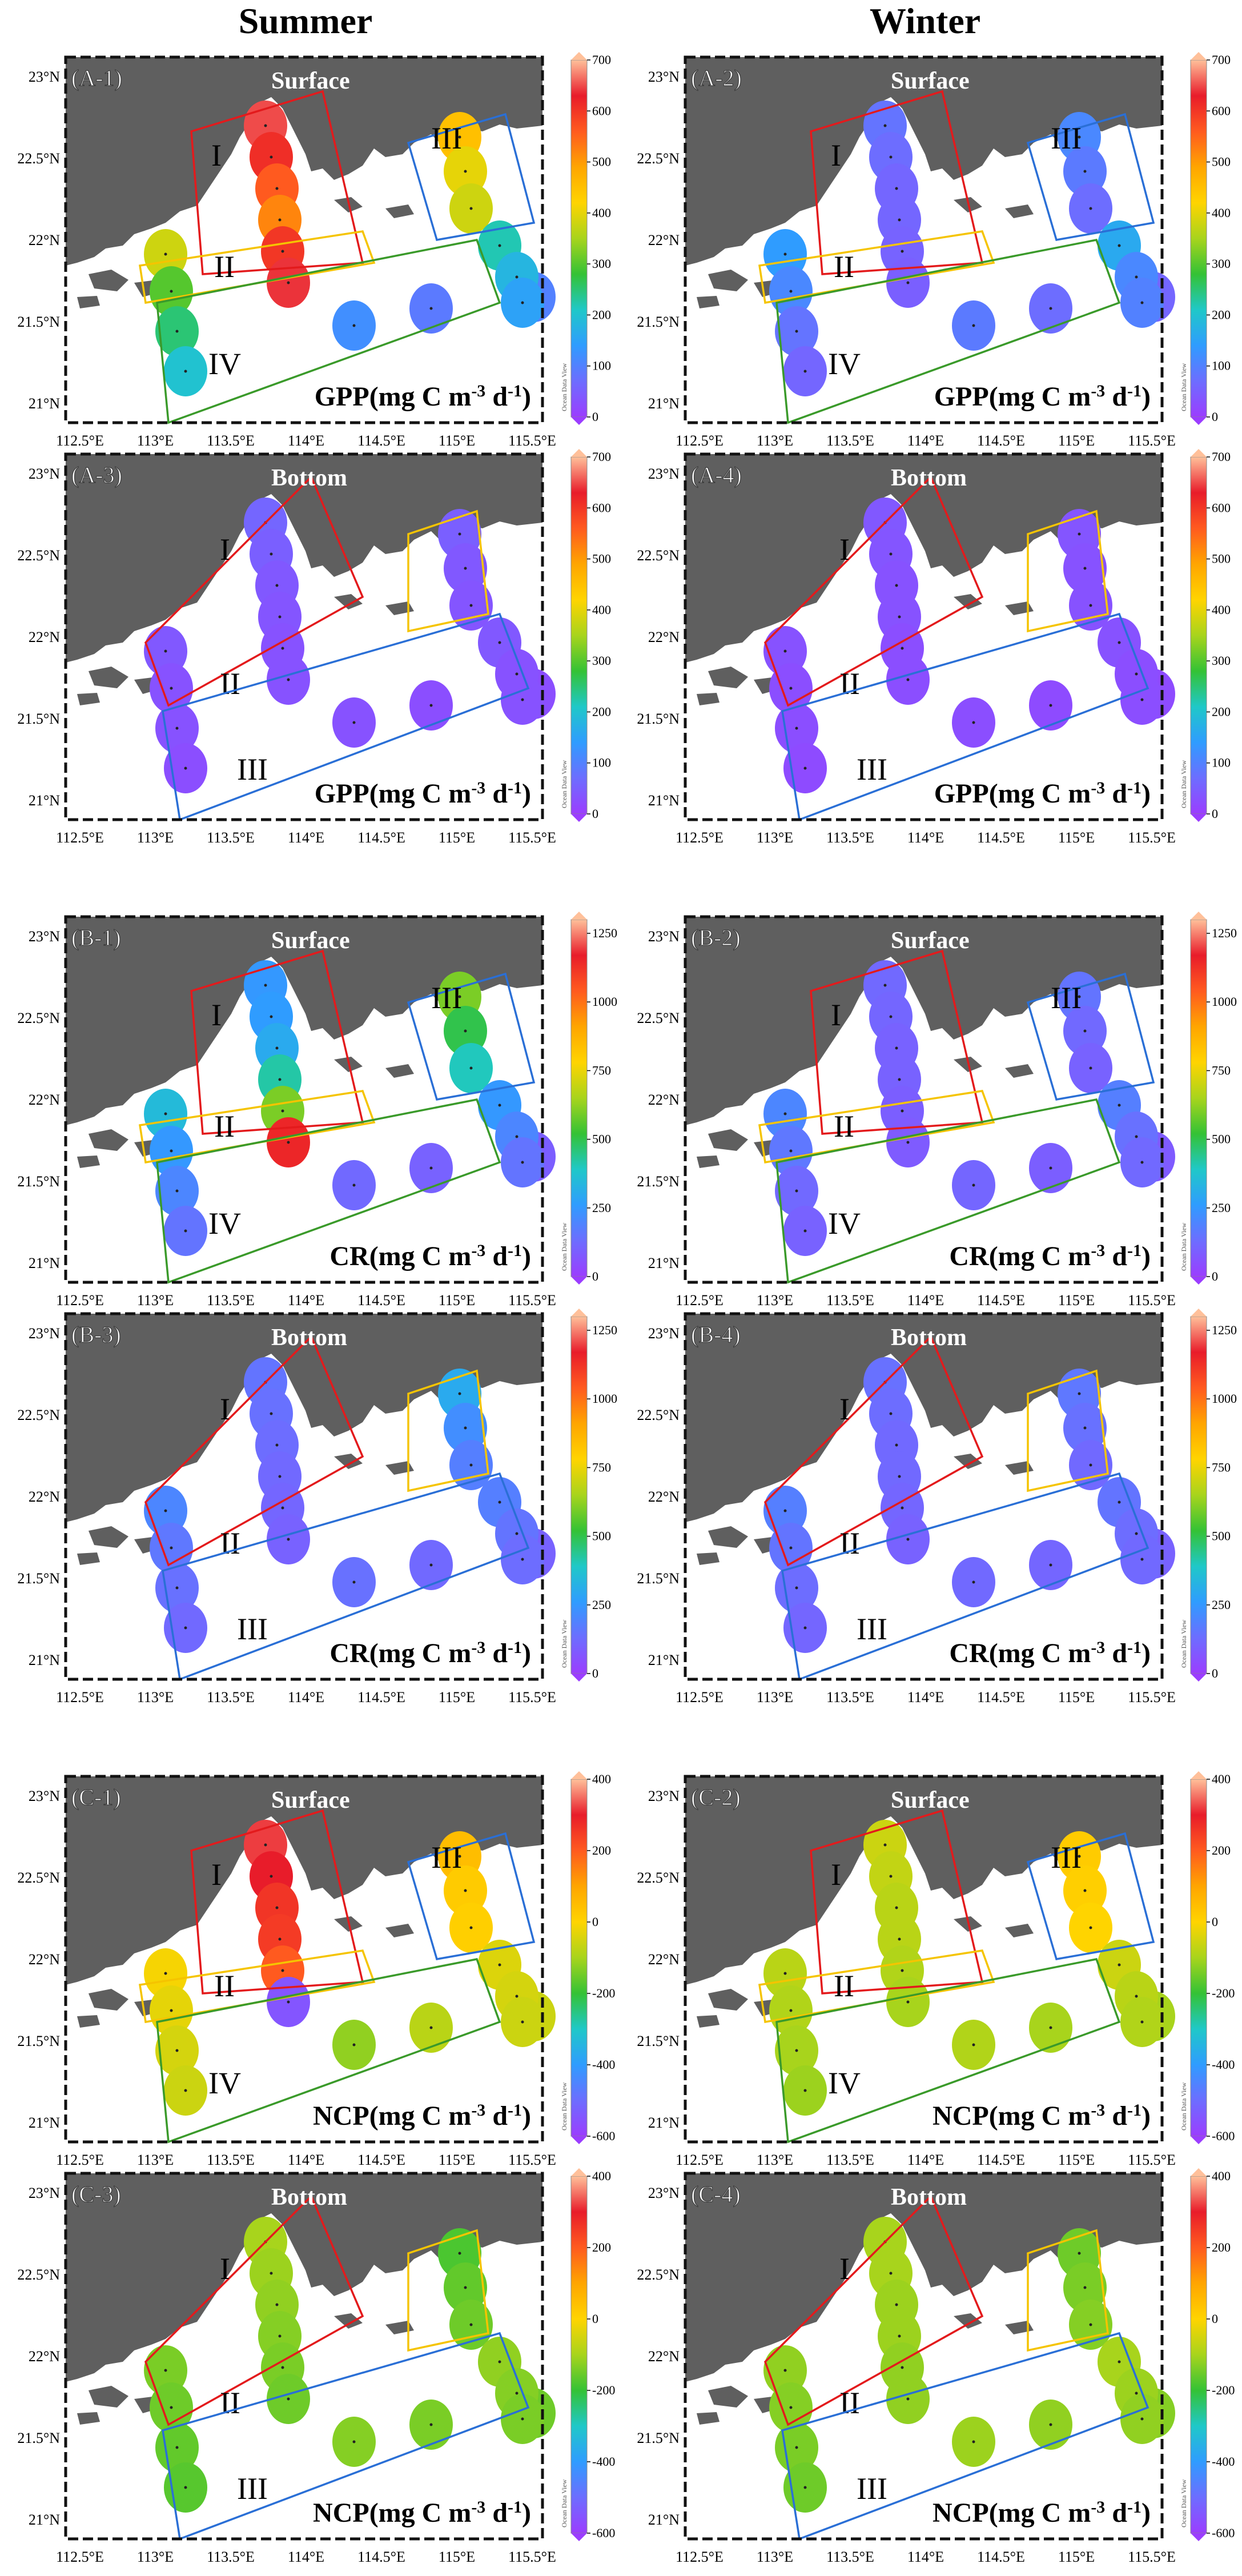  Describe the element at coordinates (309, 1338) in the screenshot. I see `layer-label: Bottom` at that location.